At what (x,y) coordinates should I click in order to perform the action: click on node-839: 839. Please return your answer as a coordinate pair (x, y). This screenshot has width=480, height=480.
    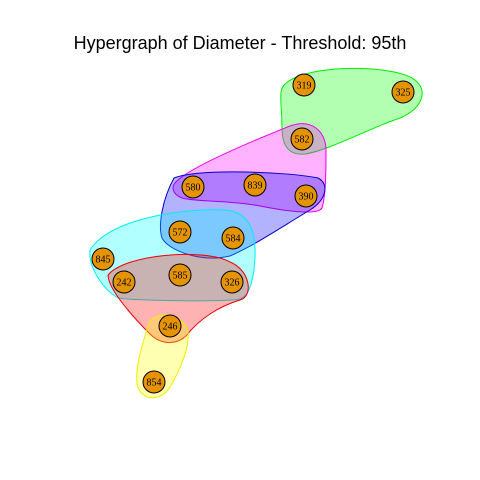
    Looking at the image, I should click on (255, 185).